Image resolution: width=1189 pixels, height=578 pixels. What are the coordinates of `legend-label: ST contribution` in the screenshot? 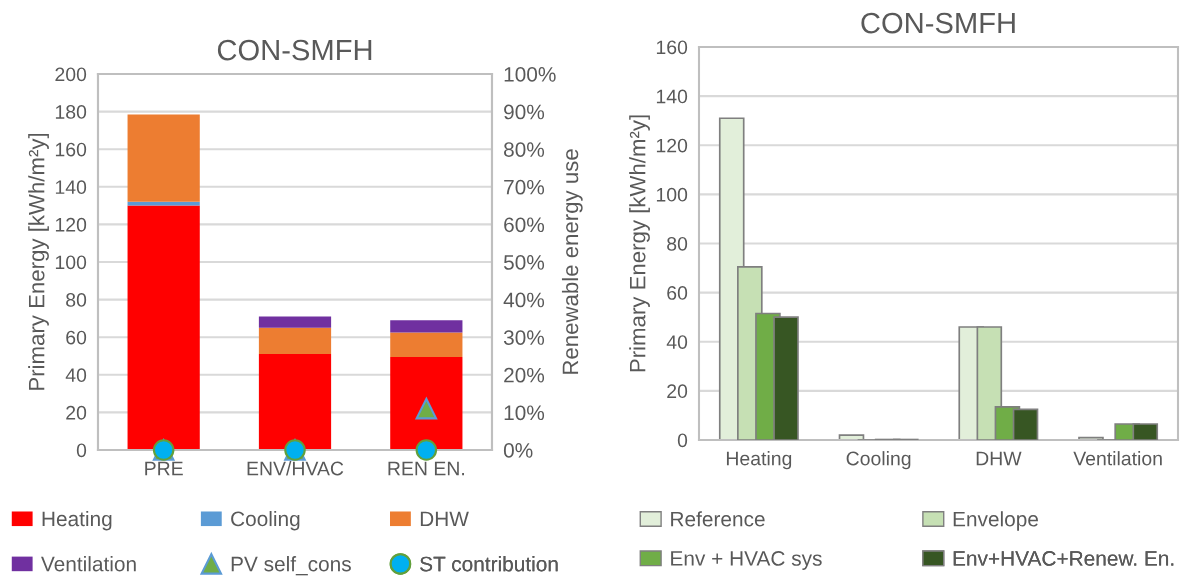 It's located at (489, 564).